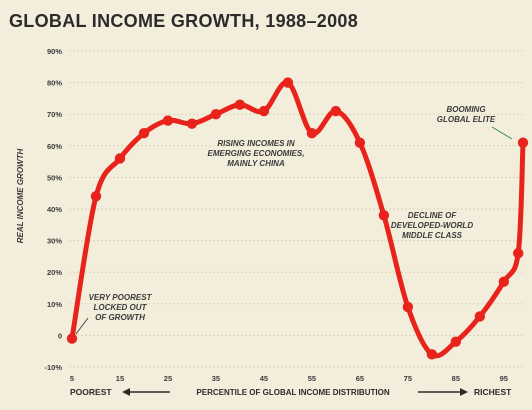  I want to click on y-axis-label: REAL INCOME GROWTH, so click(20, 196).